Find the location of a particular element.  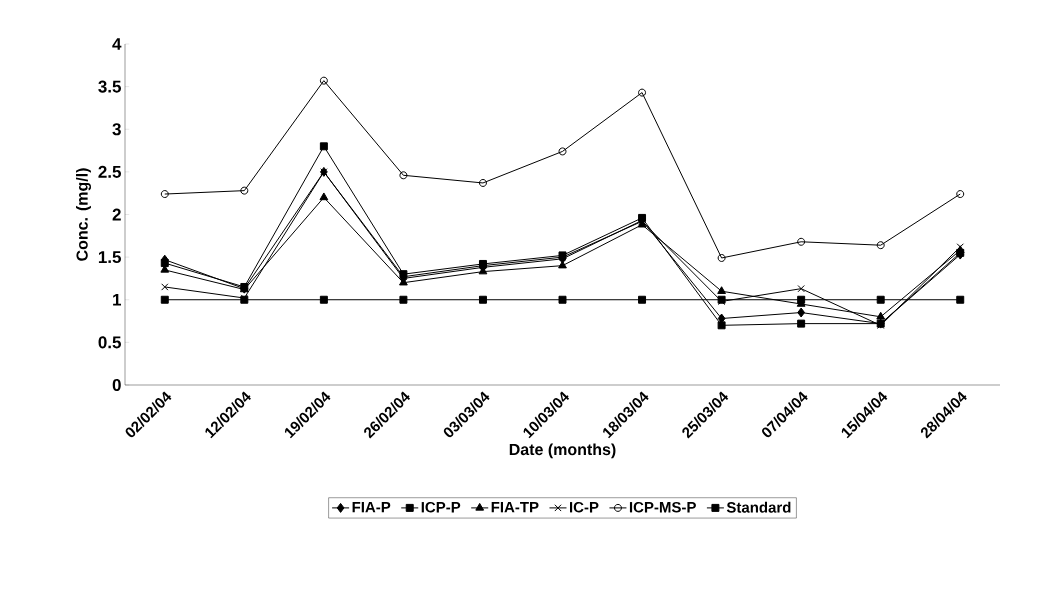

legend-label: IC-P is located at coordinates (584, 507).